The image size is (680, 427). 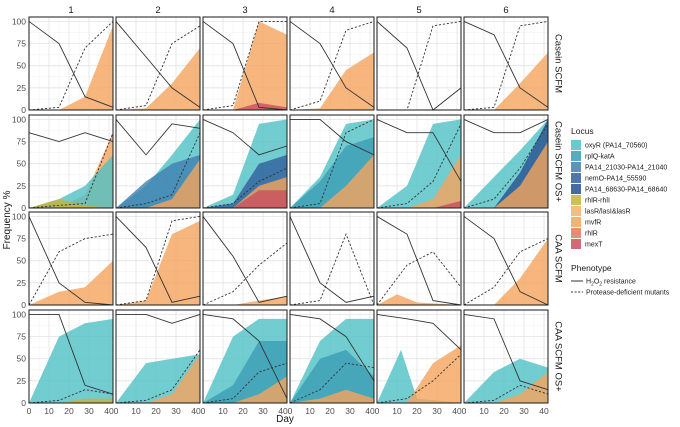 I want to click on panel-background, so click(x=419, y=258).